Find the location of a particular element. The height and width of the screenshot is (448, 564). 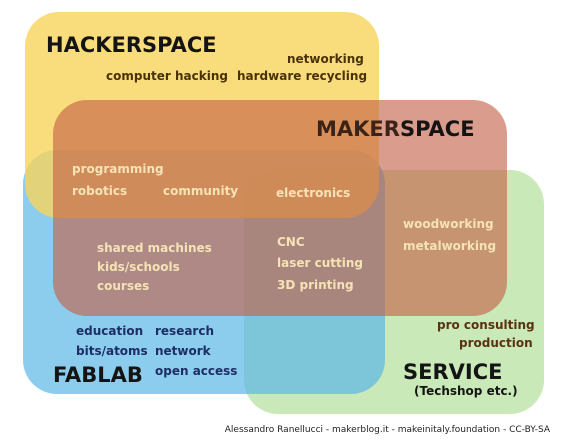

service-subtitle: (Techshop etc.) is located at coordinates (466, 391).